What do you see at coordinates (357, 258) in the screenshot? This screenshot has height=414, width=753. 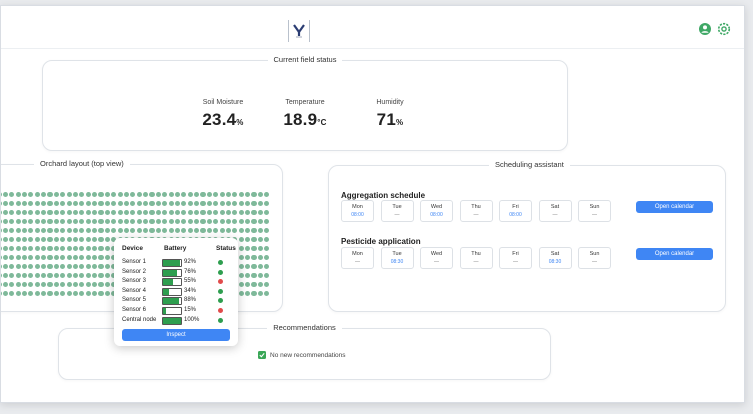 I see `day-cell-mon: Mon —` at bounding box center [357, 258].